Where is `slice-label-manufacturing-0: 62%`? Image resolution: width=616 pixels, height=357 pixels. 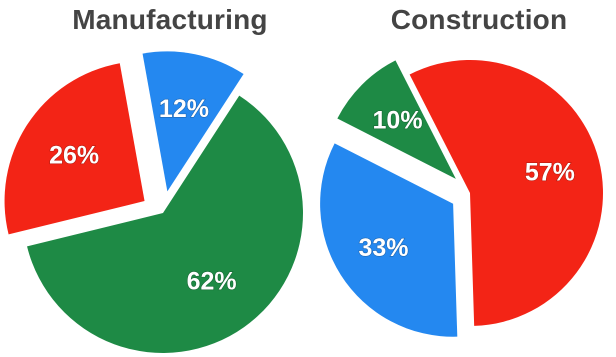
slice-label-manufacturing-0: 62% is located at coordinates (212, 281).